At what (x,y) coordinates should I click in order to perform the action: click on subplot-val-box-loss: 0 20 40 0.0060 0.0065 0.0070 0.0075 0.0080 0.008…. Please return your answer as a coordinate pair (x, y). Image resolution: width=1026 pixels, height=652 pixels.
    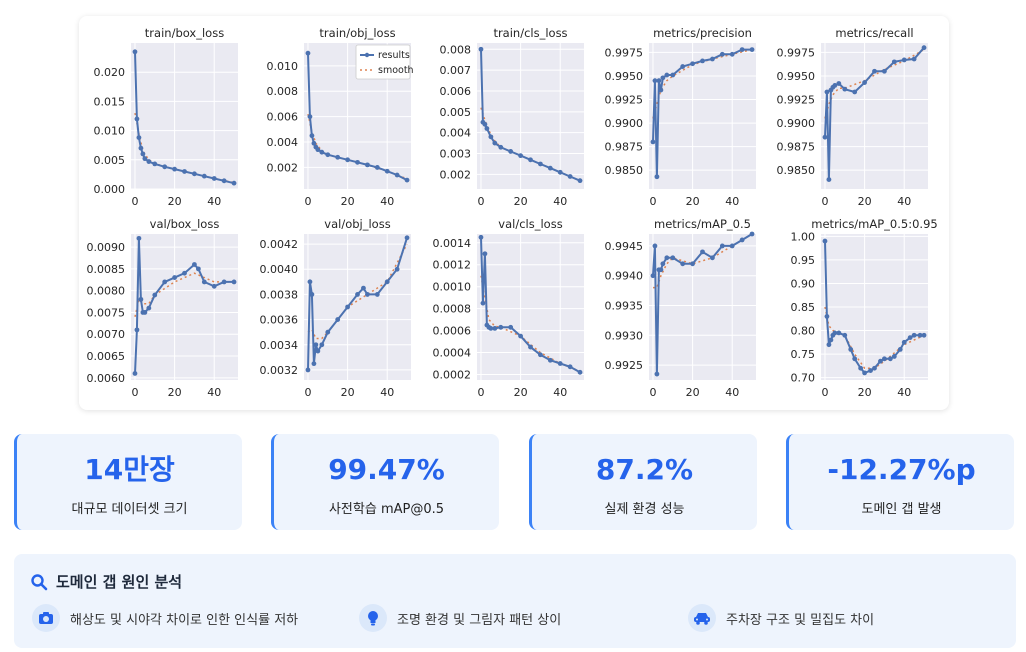
    Looking at the image, I should click on (162, 308).